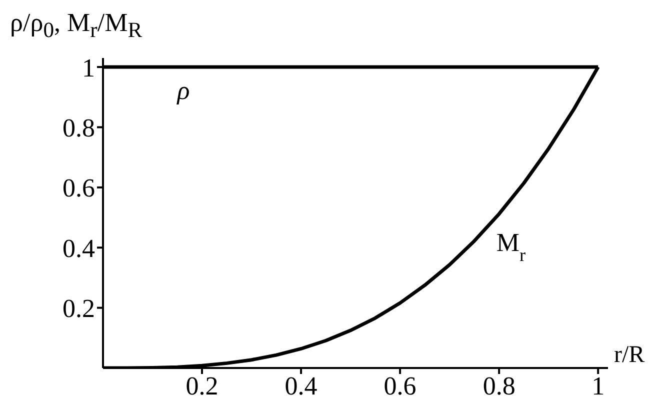 The image size is (663, 418). I want to click on x-axis-title: r/R, so click(629, 355).